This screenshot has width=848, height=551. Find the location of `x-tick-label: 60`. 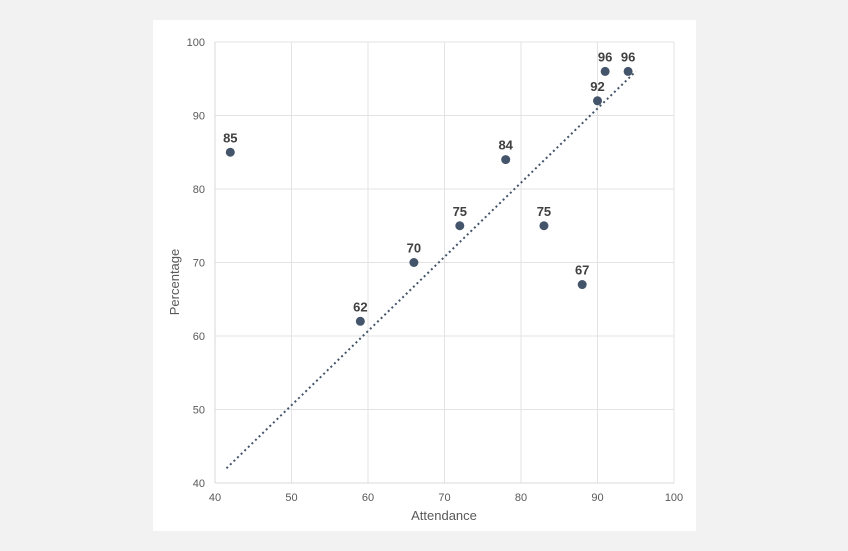

x-tick-label: 60 is located at coordinates (368, 498).